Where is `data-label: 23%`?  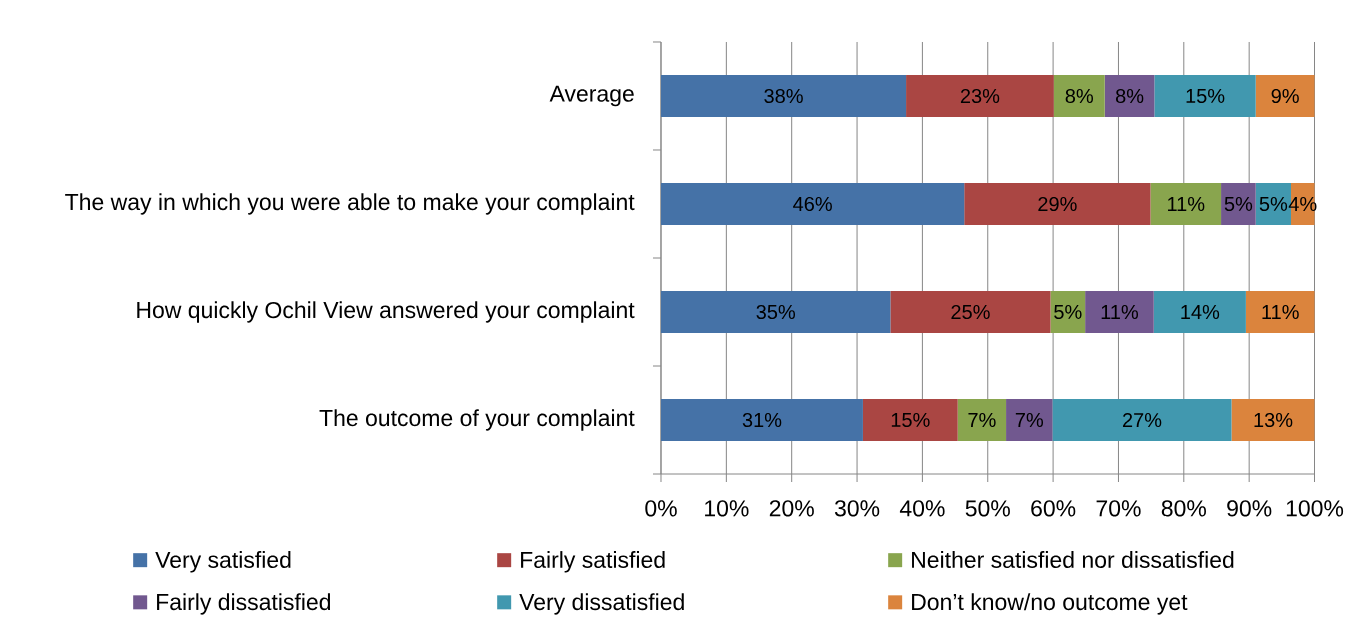
data-label: 23% is located at coordinates (980, 96).